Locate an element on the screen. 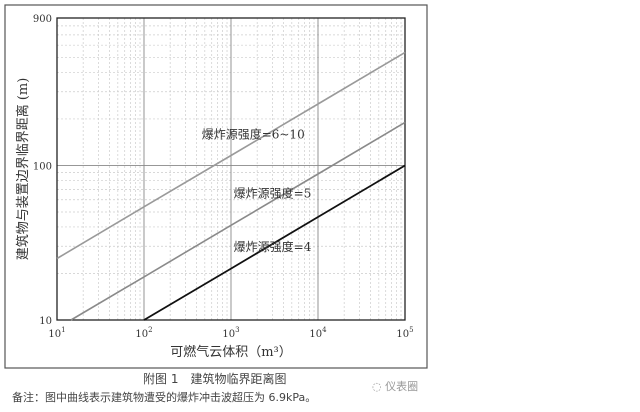 This screenshot has height=412, width=640. watermark: ◌ 仪表圈 is located at coordinates (395, 386).